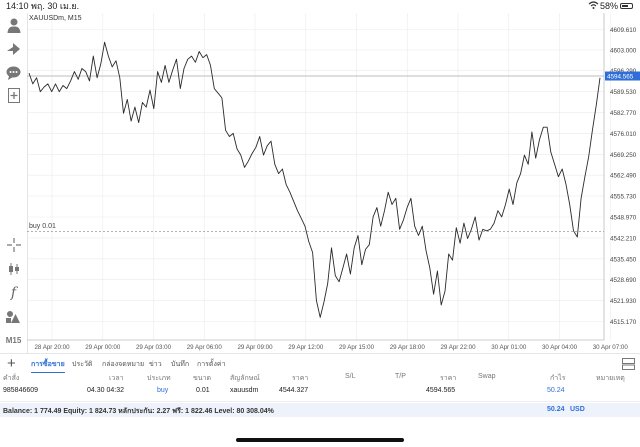  What do you see at coordinates (11, 378) in the screenshot?
I see `col-order: คำสั่ง` at bounding box center [11, 378].